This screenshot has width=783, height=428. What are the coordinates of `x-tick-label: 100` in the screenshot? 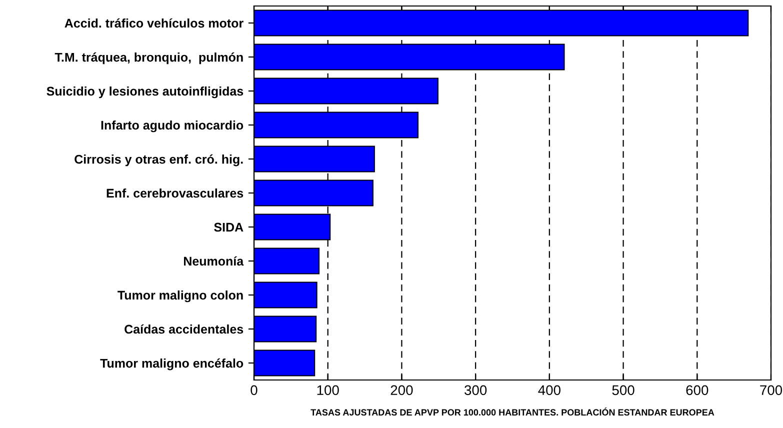 It's located at (328, 390).